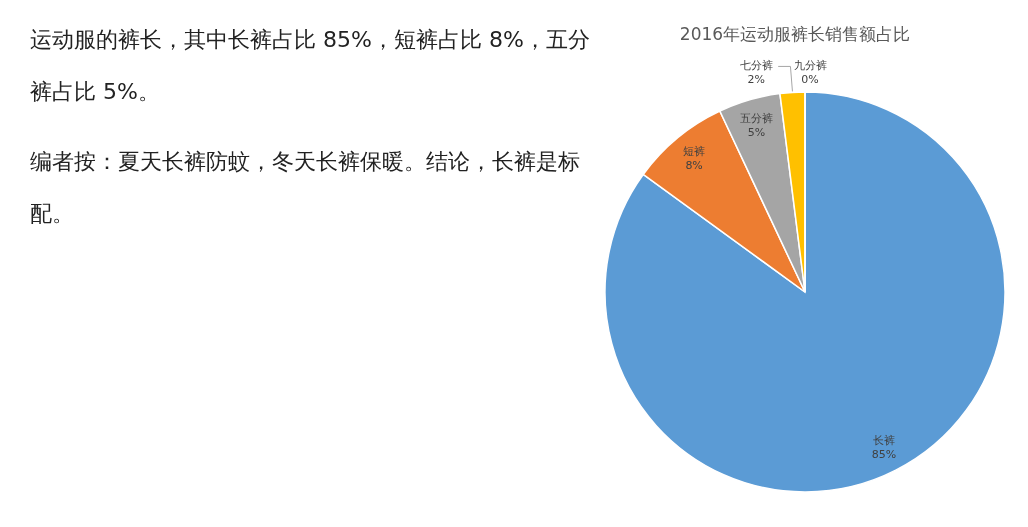 This screenshot has width=1028, height=527. Describe the element at coordinates (756, 118) in the screenshot. I see `slice-label: 五分裤` at that location.